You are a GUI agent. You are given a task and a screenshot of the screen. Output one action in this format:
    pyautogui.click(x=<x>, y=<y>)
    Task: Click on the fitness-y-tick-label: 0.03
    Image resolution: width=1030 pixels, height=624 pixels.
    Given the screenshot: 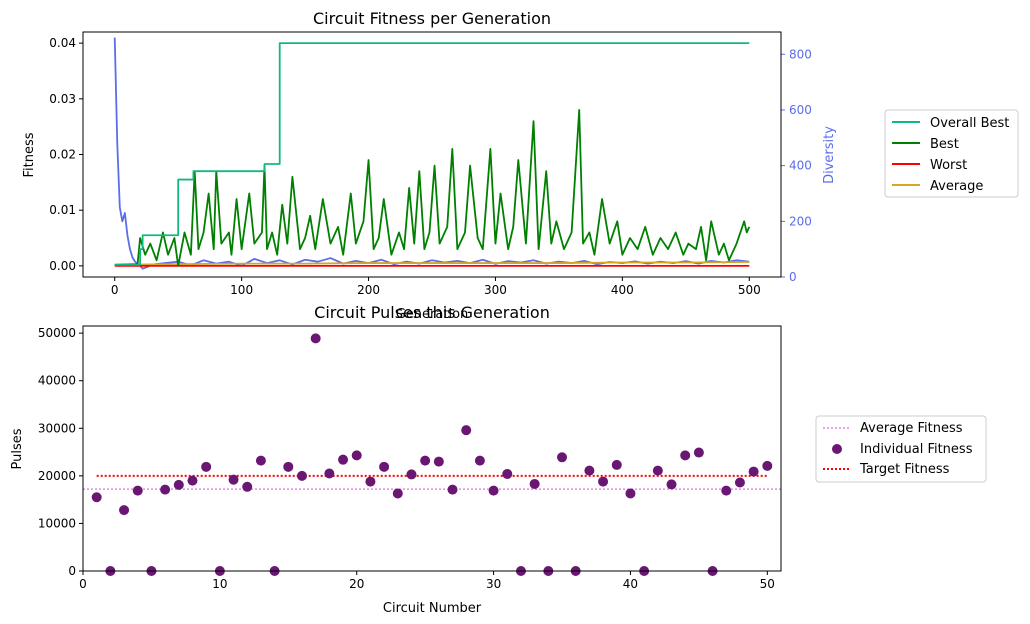 What is the action you would take?
    pyautogui.click(x=62, y=99)
    